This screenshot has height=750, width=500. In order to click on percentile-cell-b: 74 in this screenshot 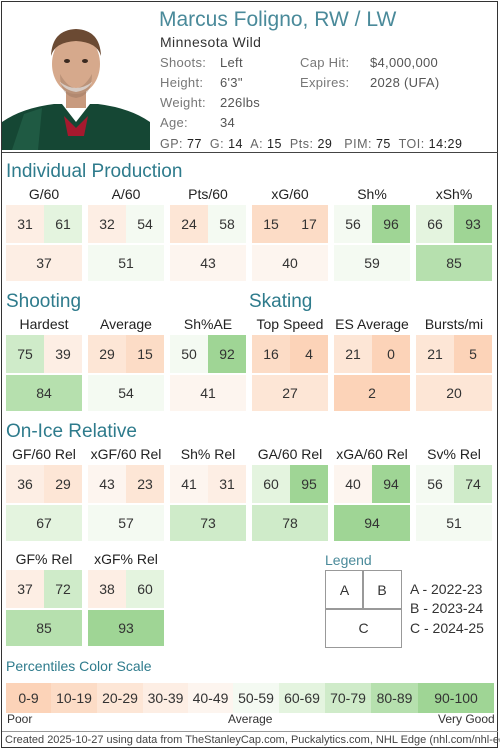, I will do `click(473, 484)`.